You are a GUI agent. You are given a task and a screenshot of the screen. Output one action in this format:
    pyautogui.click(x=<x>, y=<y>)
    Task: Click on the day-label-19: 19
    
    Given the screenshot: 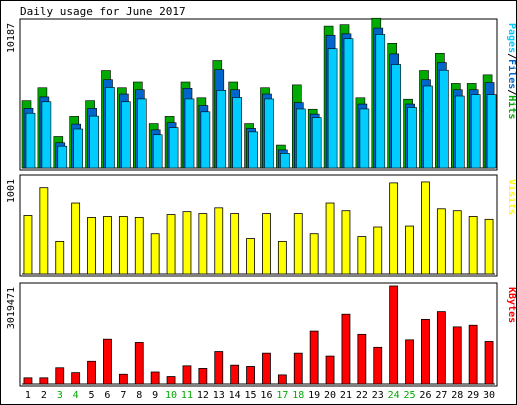 What is the action you would take?
    pyautogui.click(x=314, y=395)
    